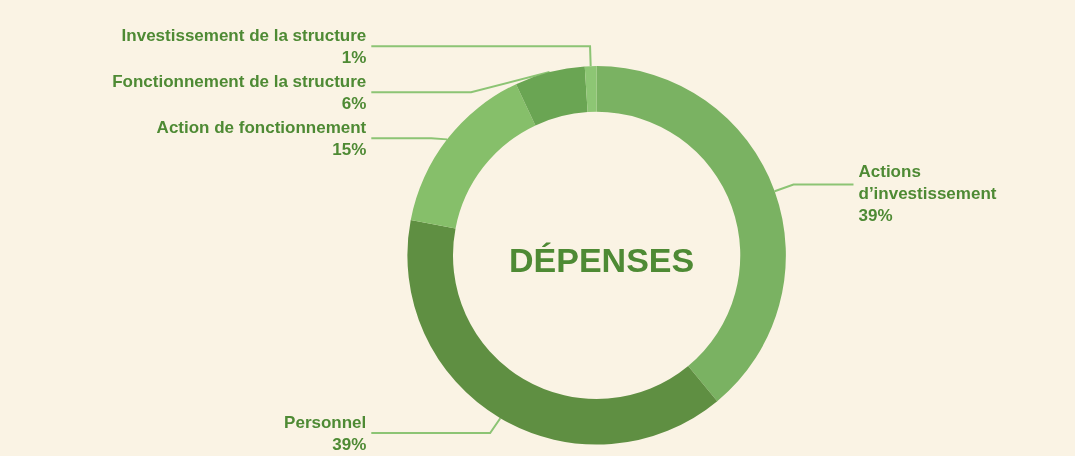 This screenshot has width=1075, height=456. I want to click on slice-label: Personnel, so click(325, 422).